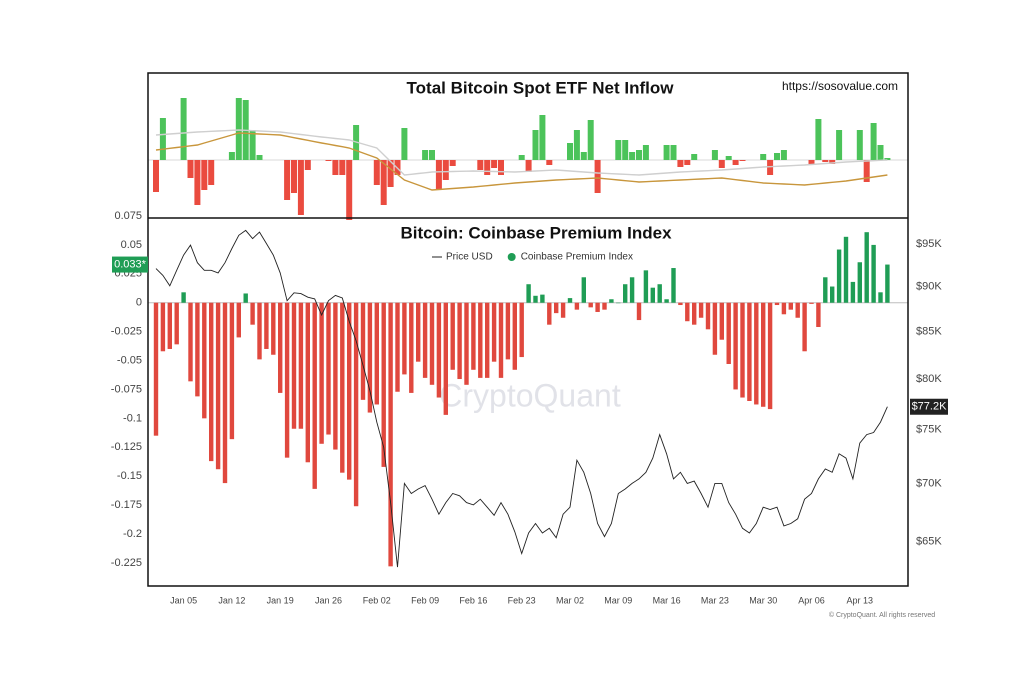 The image size is (1024, 682). I want to click on y-tick-label: 0, so click(139, 303).